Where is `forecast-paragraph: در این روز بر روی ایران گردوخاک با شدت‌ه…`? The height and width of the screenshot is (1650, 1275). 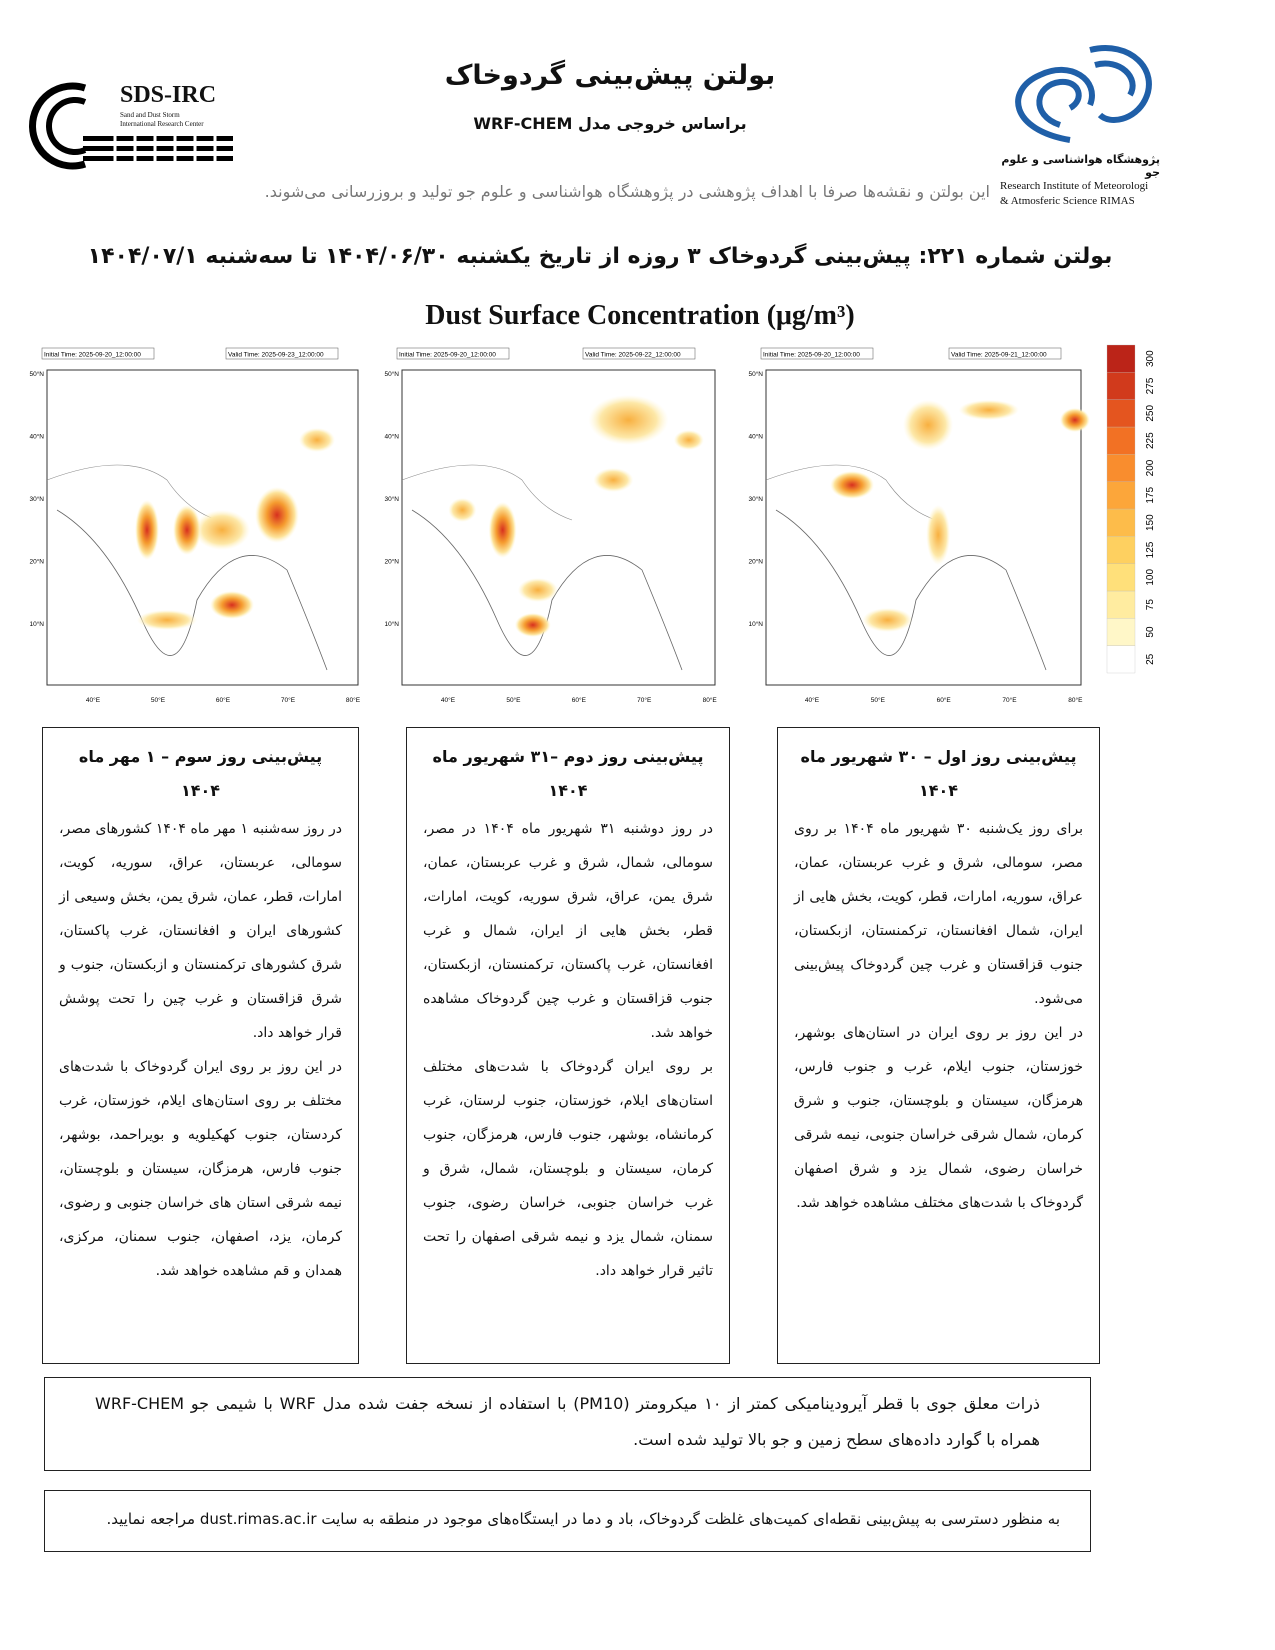
forecast-paragraph: در این روز بر روی ایران گردوخاک با شدت‌ه… is located at coordinates (200, 1169).